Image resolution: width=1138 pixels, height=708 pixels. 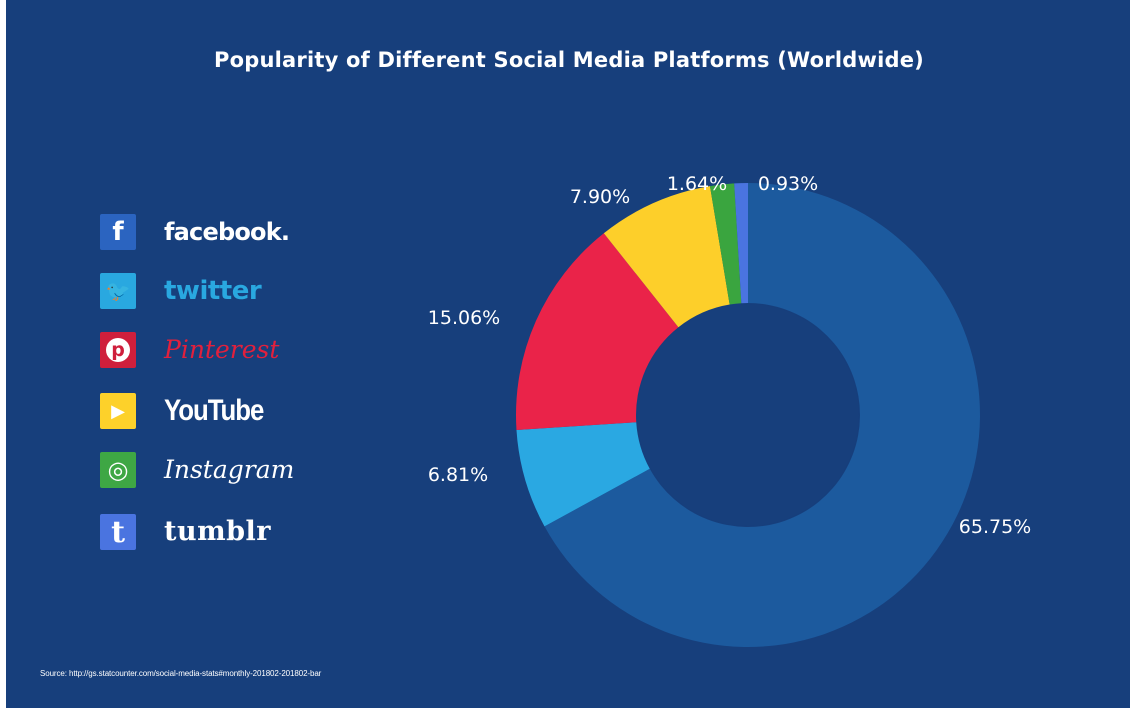 What do you see at coordinates (725, 244) in the screenshot?
I see `slice-instagram` at bounding box center [725, 244].